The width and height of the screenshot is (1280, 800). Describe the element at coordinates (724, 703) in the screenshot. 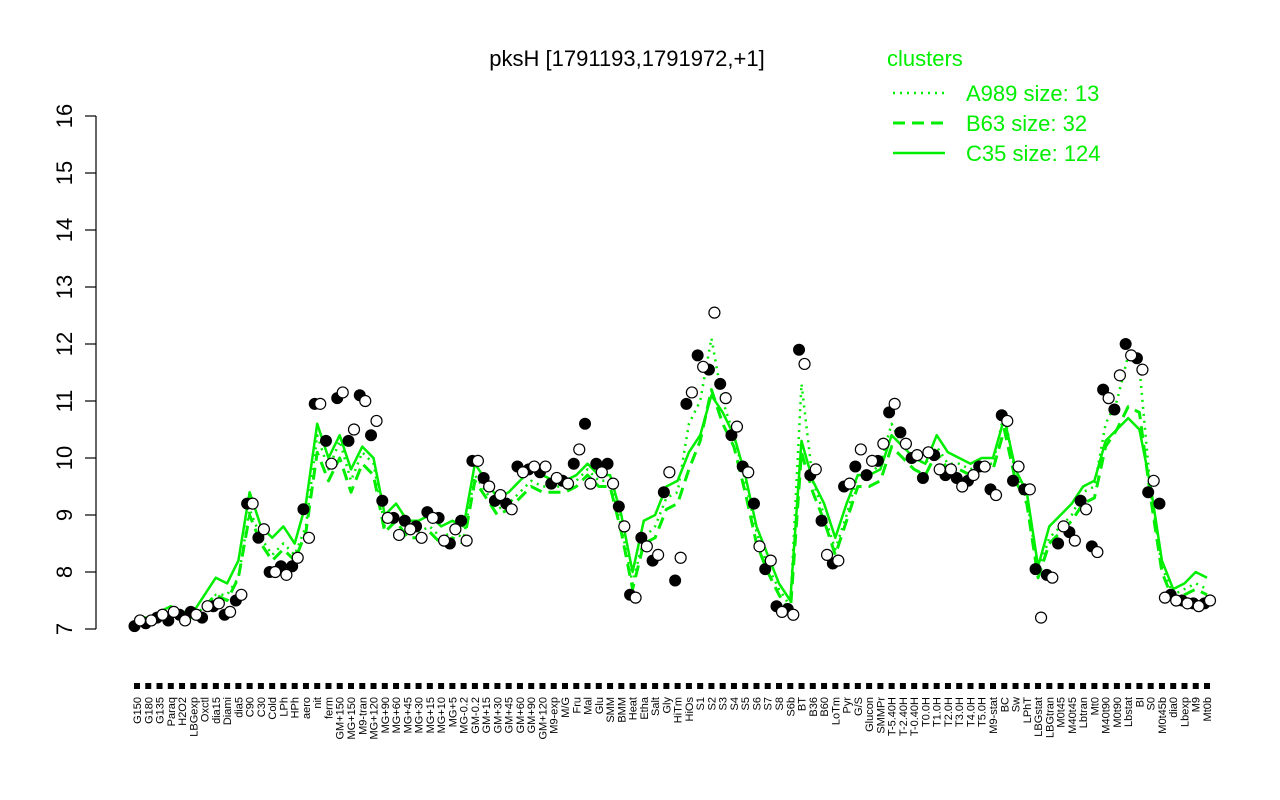

I see `x-tick-label: S3` at that location.